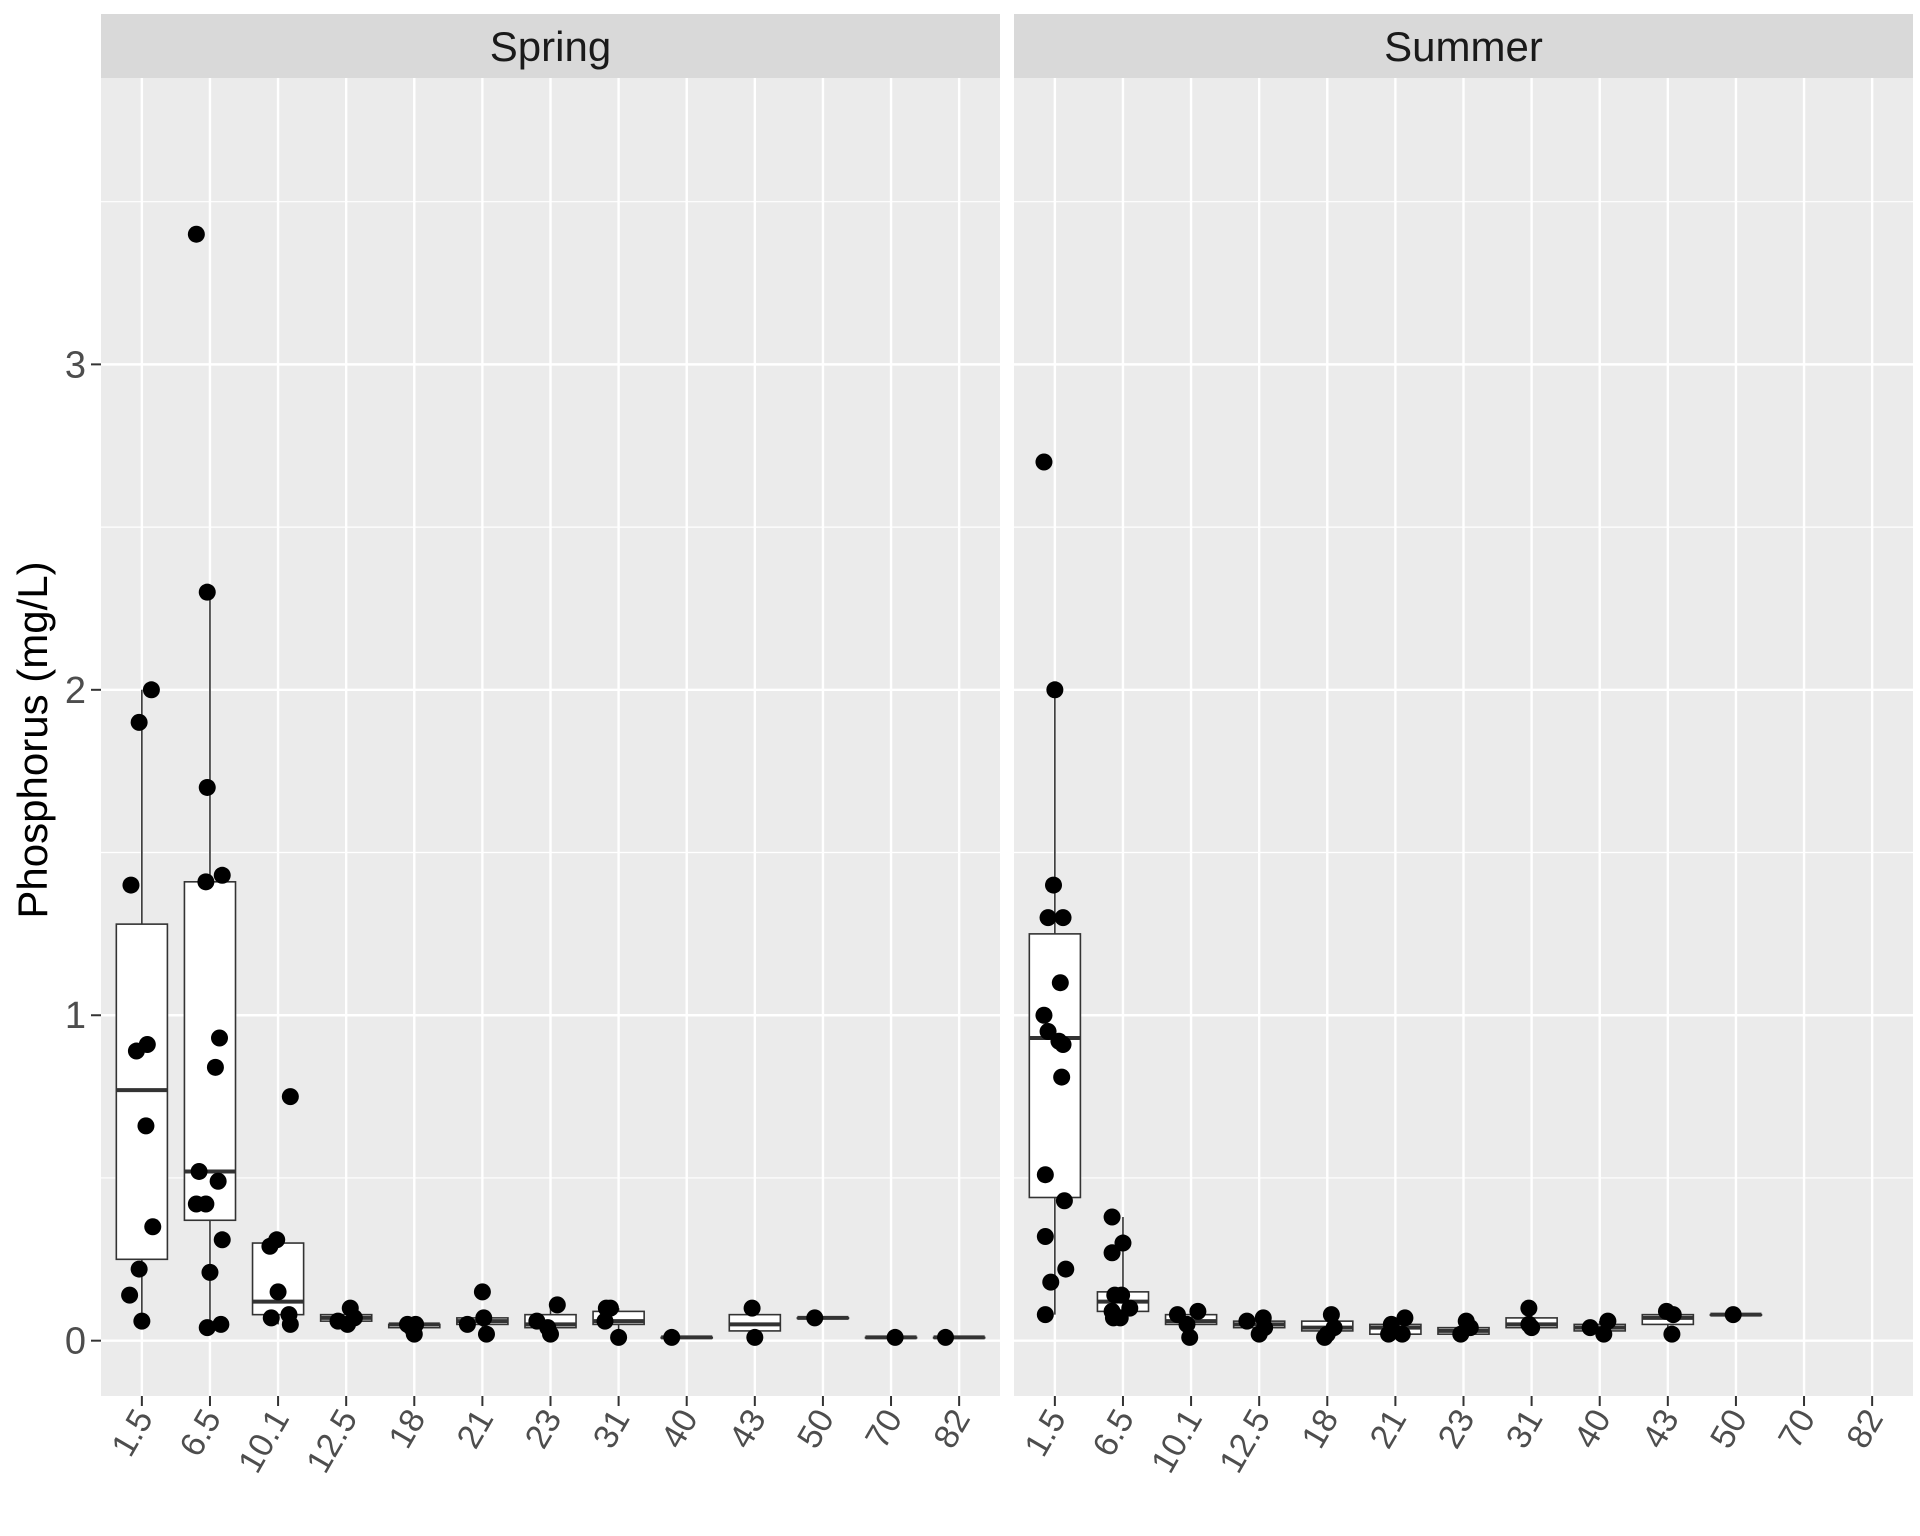 Image resolution: width=1920 pixels, height=1536 pixels. I want to click on x-tick-label-31: 31, so click(1525, 1429).